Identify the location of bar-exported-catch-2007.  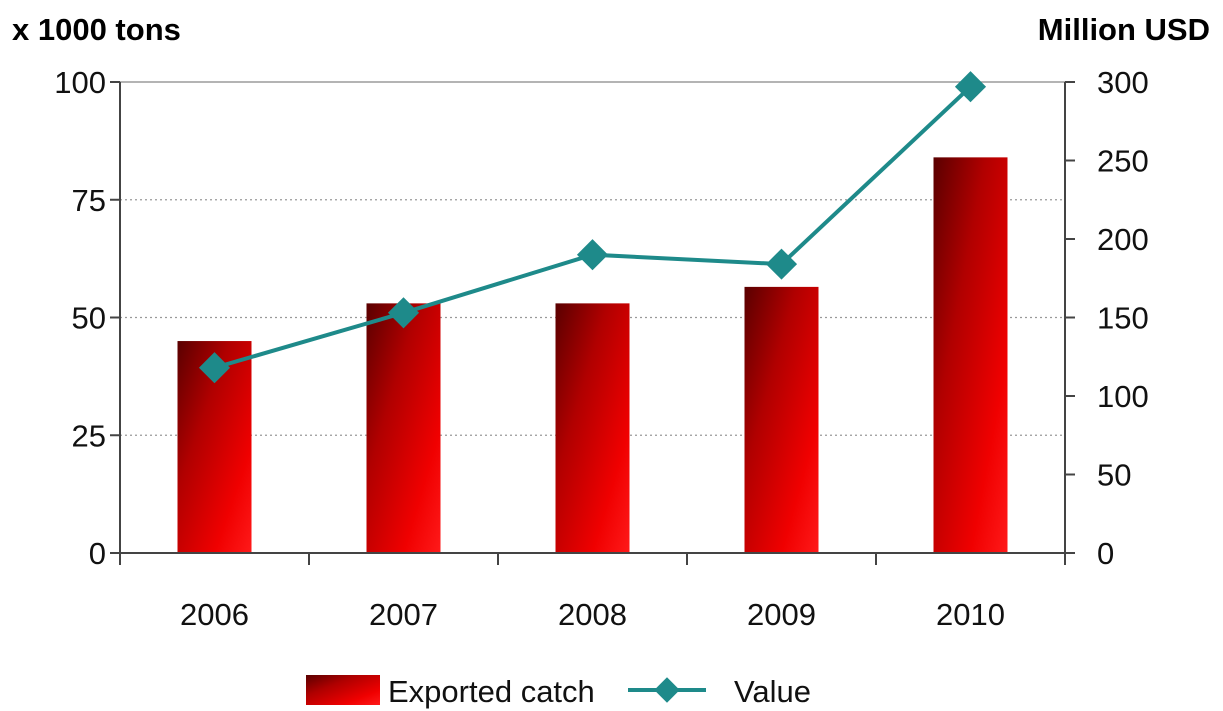
(403, 428).